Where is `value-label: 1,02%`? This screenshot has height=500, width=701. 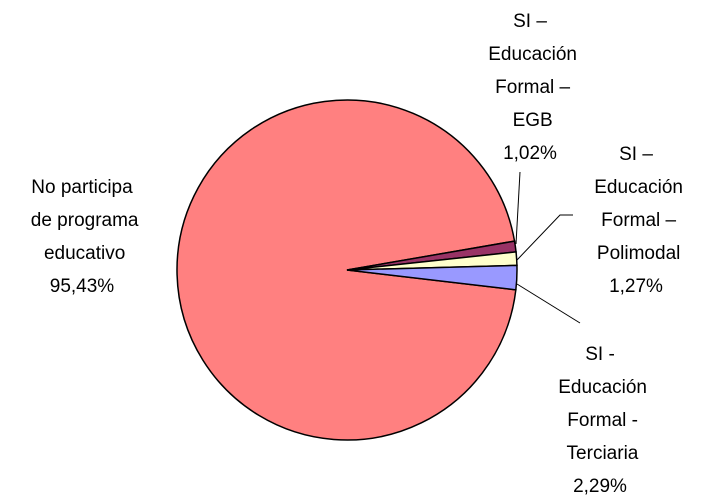 value-label: 1,02% is located at coordinates (530, 153).